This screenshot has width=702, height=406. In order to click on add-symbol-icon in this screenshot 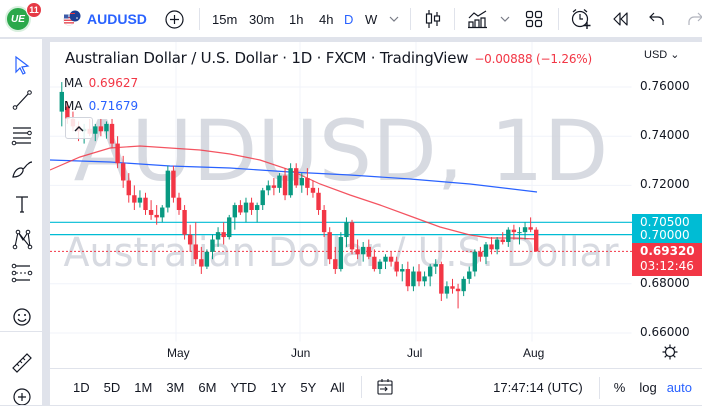, I will do `click(174, 19)`.